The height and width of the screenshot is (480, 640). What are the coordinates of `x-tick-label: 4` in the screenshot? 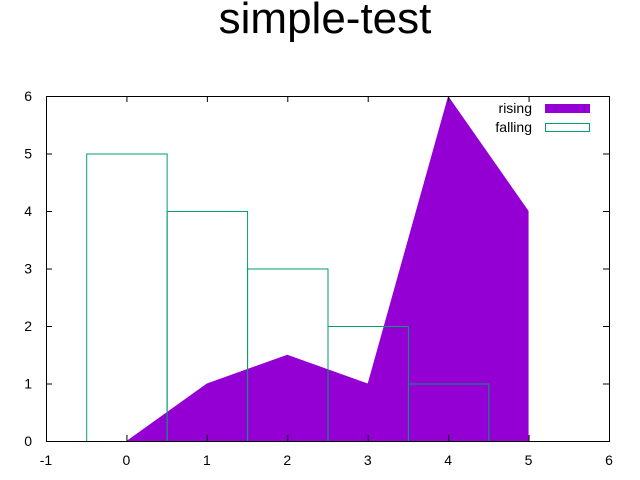 It's located at (448, 460).